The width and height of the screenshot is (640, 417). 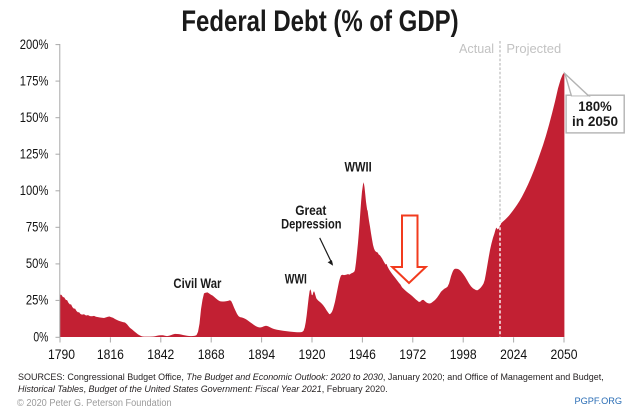 I want to click on svg-text: 150%, so click(x=34, y=117).